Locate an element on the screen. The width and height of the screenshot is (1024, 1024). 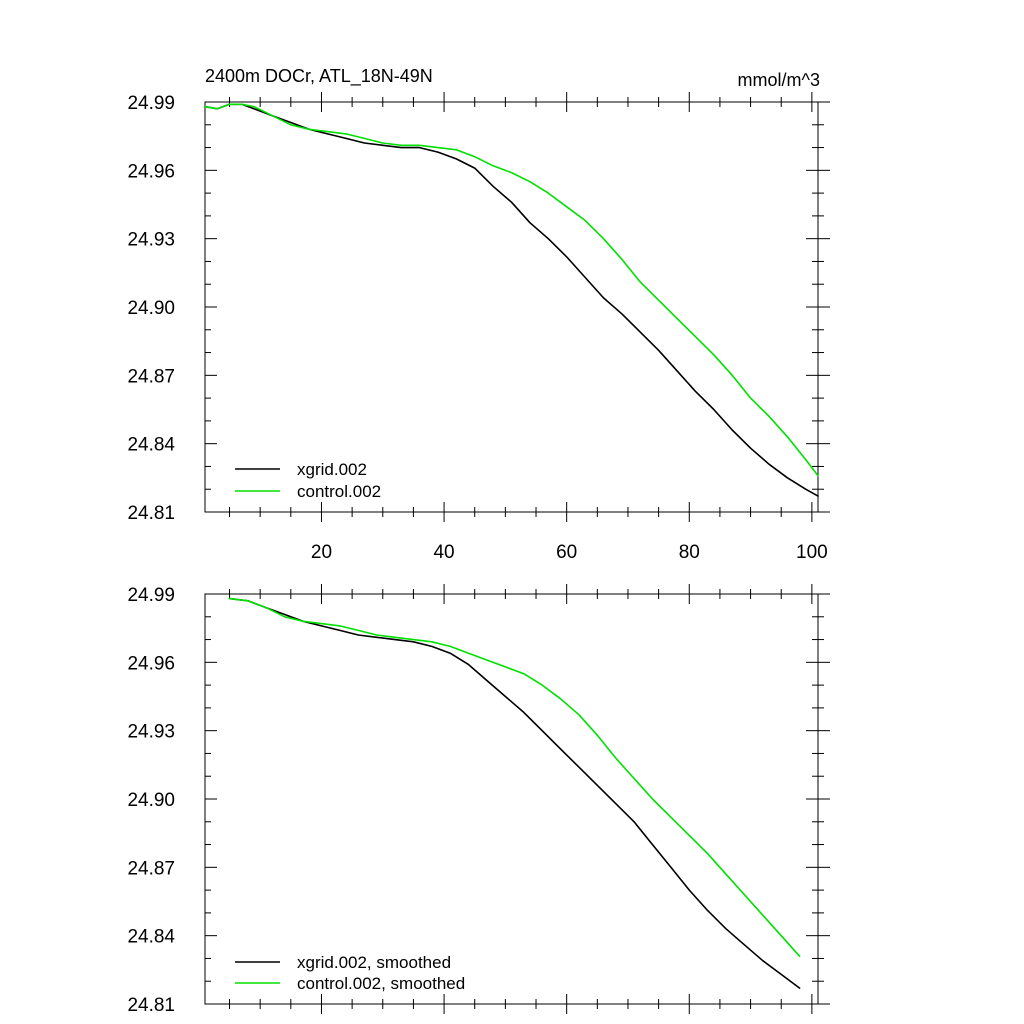
legend-label-xgrid-smoothed: xgrid.002, smoothed is located at coordinates (374, 962).